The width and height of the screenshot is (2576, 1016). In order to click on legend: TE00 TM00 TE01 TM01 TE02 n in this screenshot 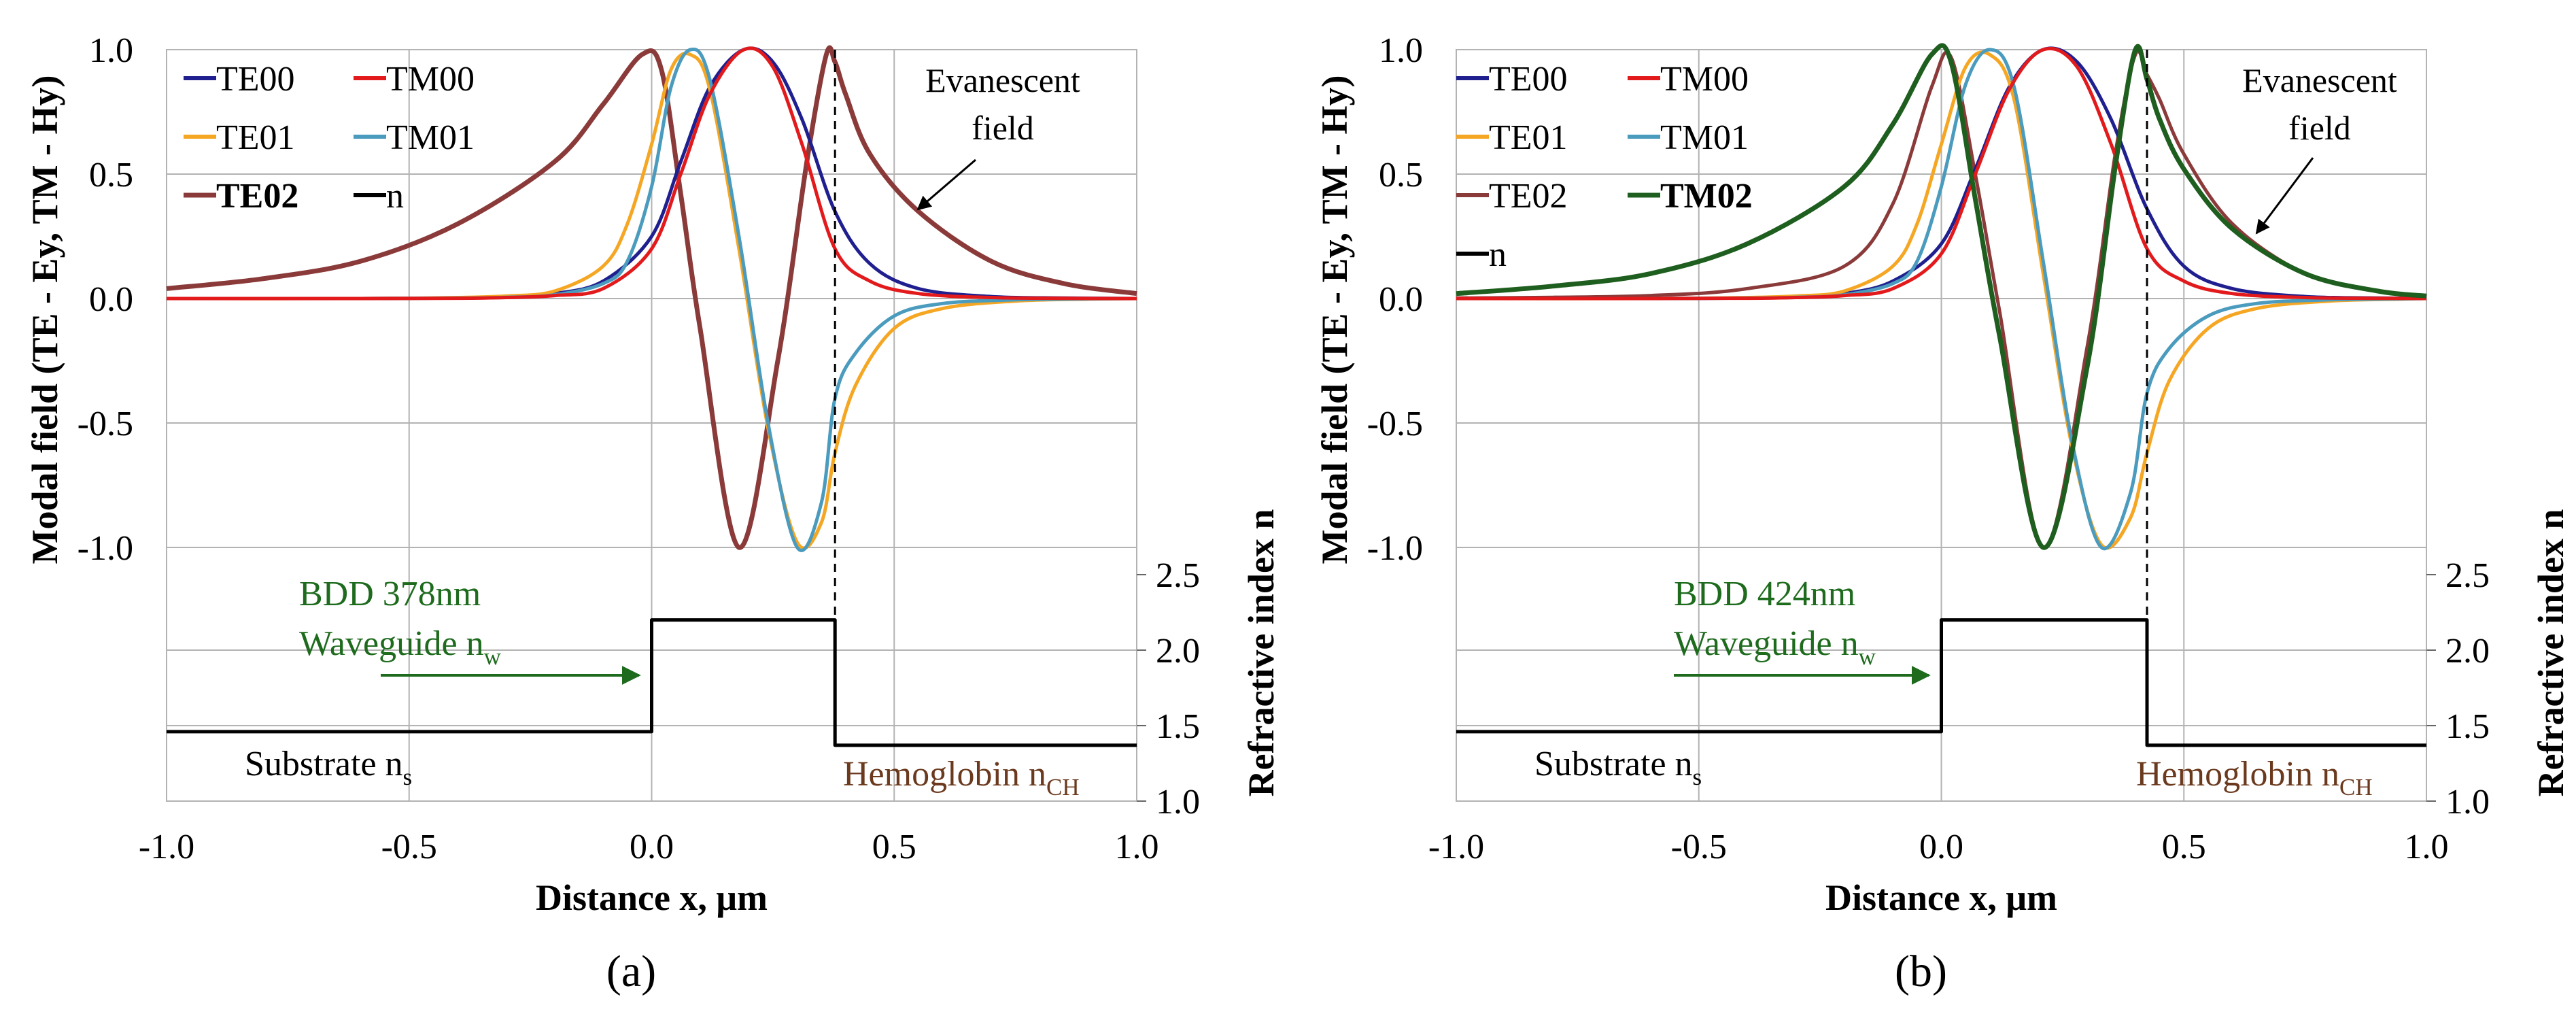, I will do `click(329, 138)`.